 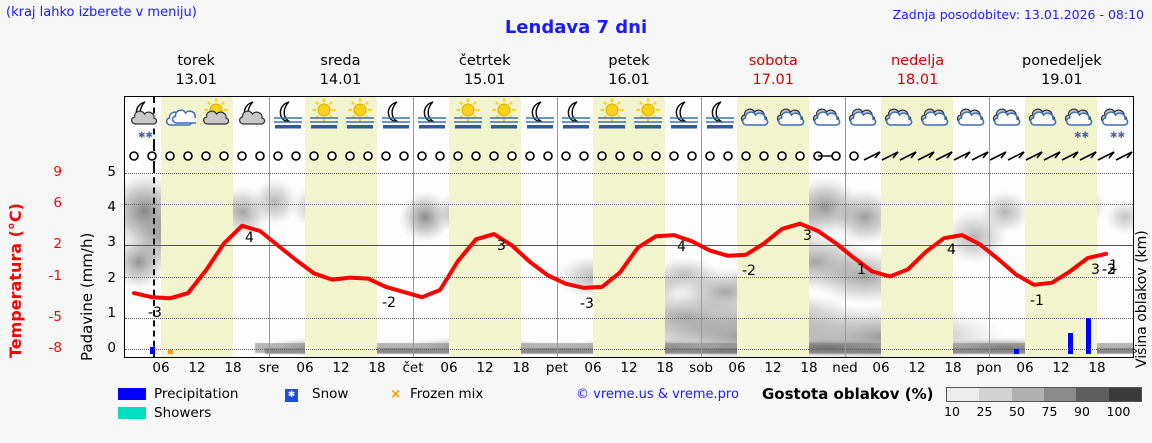 I want to click on credit-link: © vreme.us & vreme.pro, so click(x=657, y=394).